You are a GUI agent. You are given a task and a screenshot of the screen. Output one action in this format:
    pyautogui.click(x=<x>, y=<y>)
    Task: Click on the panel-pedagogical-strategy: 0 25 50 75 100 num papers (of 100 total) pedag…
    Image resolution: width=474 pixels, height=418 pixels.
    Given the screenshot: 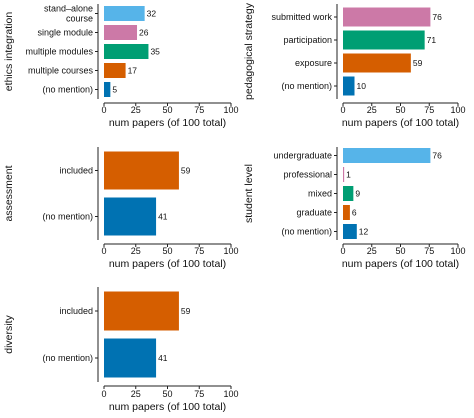 What is the action you would take?
    pyautogui.click(x=354, y=65)
    